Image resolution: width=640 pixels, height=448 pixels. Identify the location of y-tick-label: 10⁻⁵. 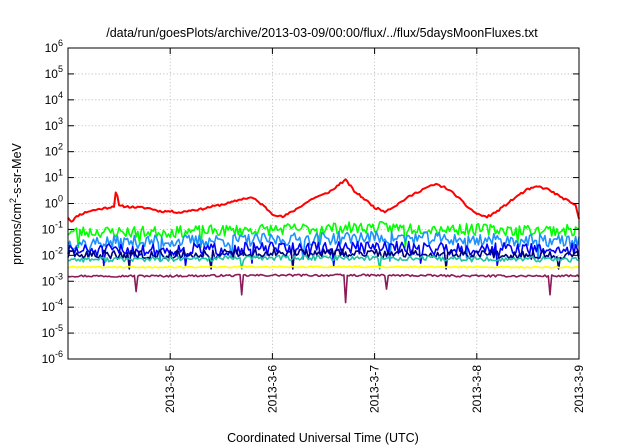
(52, 331).